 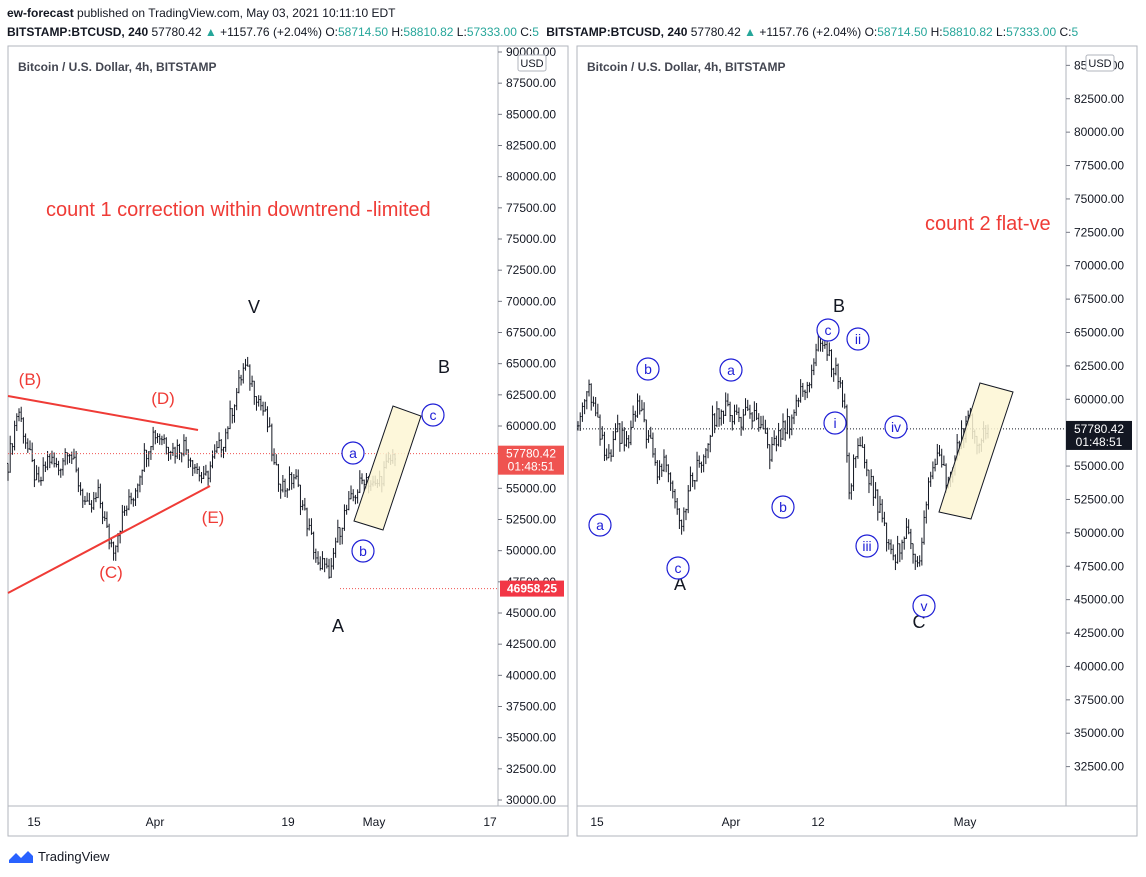 What do you see at coordinates (1099, 566) in the screenshot?
I see `y-tick-label: 47500.00` at bounding box center [1099, 566].